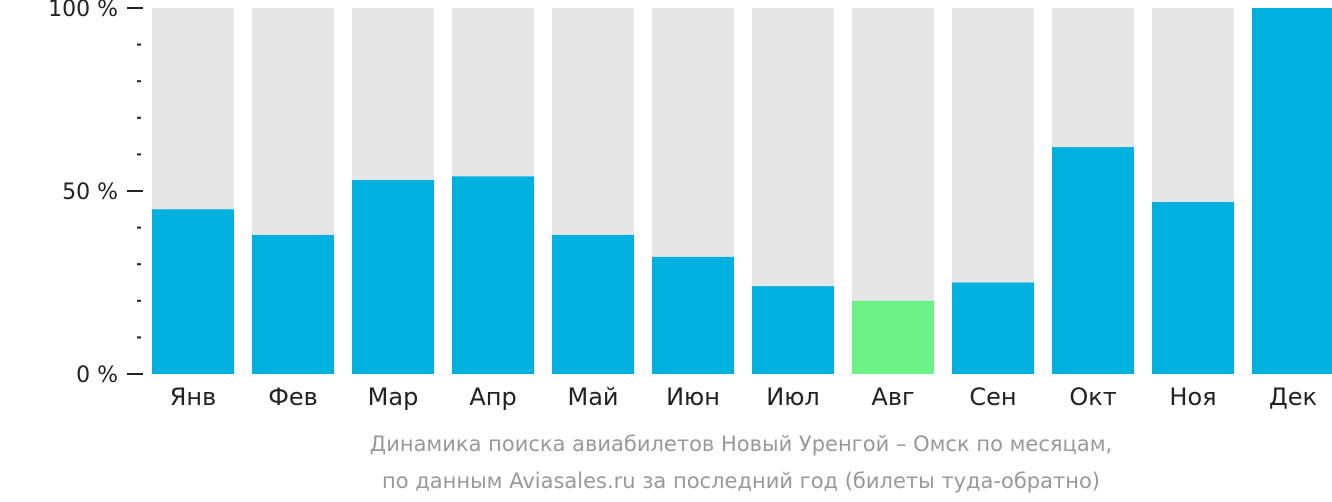 The image size is (1332, 502). Describe the element at coordinates (1192, 397) in the screenshot. I see `category-label-11: Ноя` at that location.